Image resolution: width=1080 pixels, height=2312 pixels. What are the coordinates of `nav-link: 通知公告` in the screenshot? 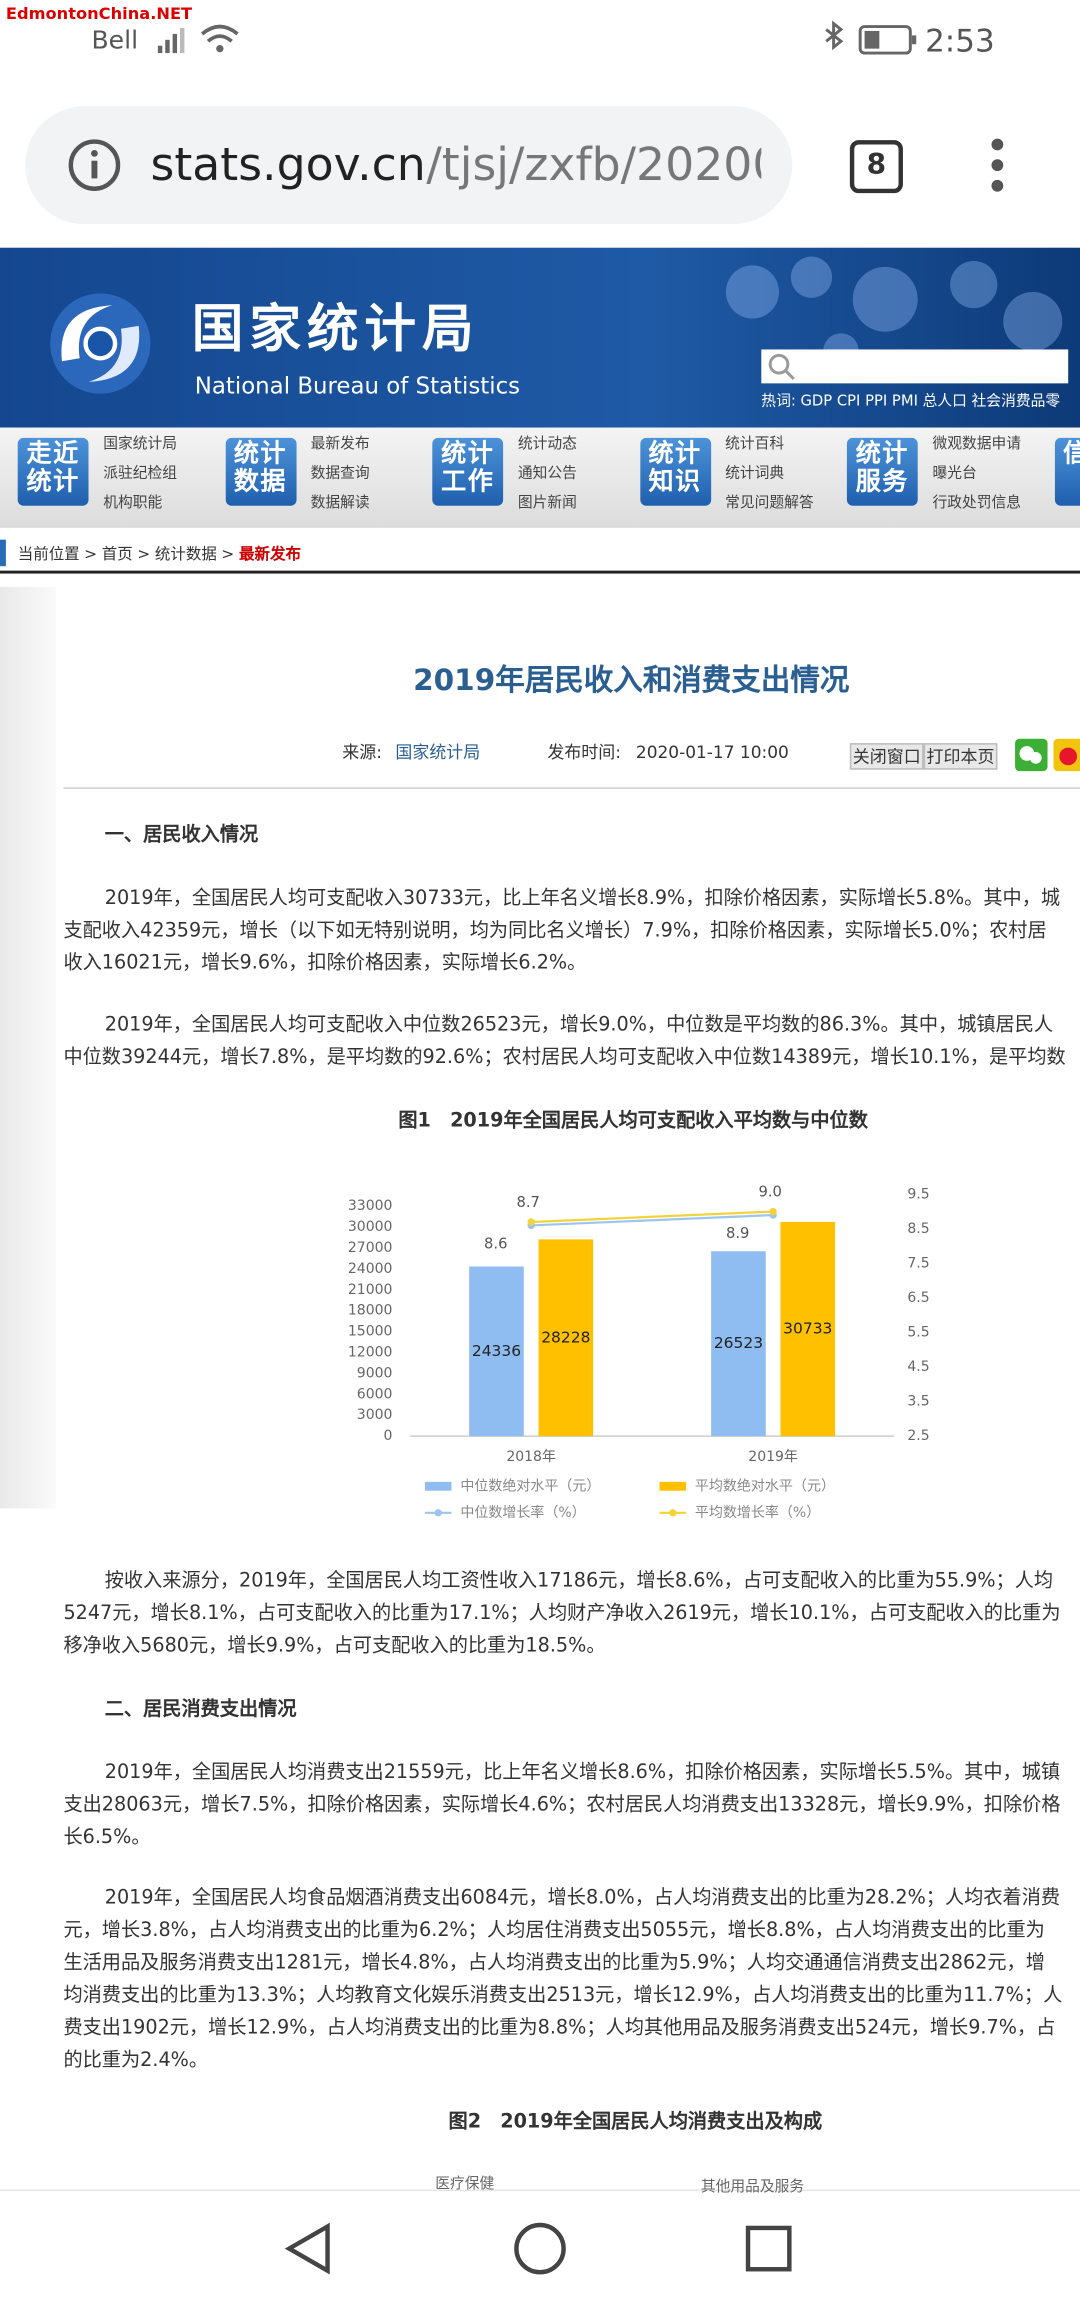 It's located at (547, 474).